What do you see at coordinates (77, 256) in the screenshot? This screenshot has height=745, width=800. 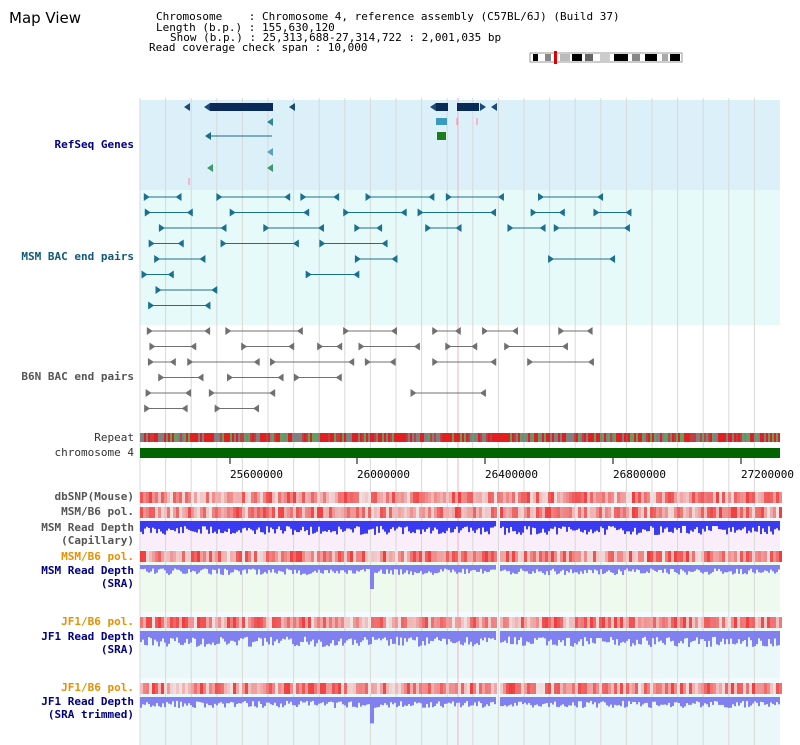 I see `msm-bac-label: MSM BAC end pairs` at bounding box center [77, 256].